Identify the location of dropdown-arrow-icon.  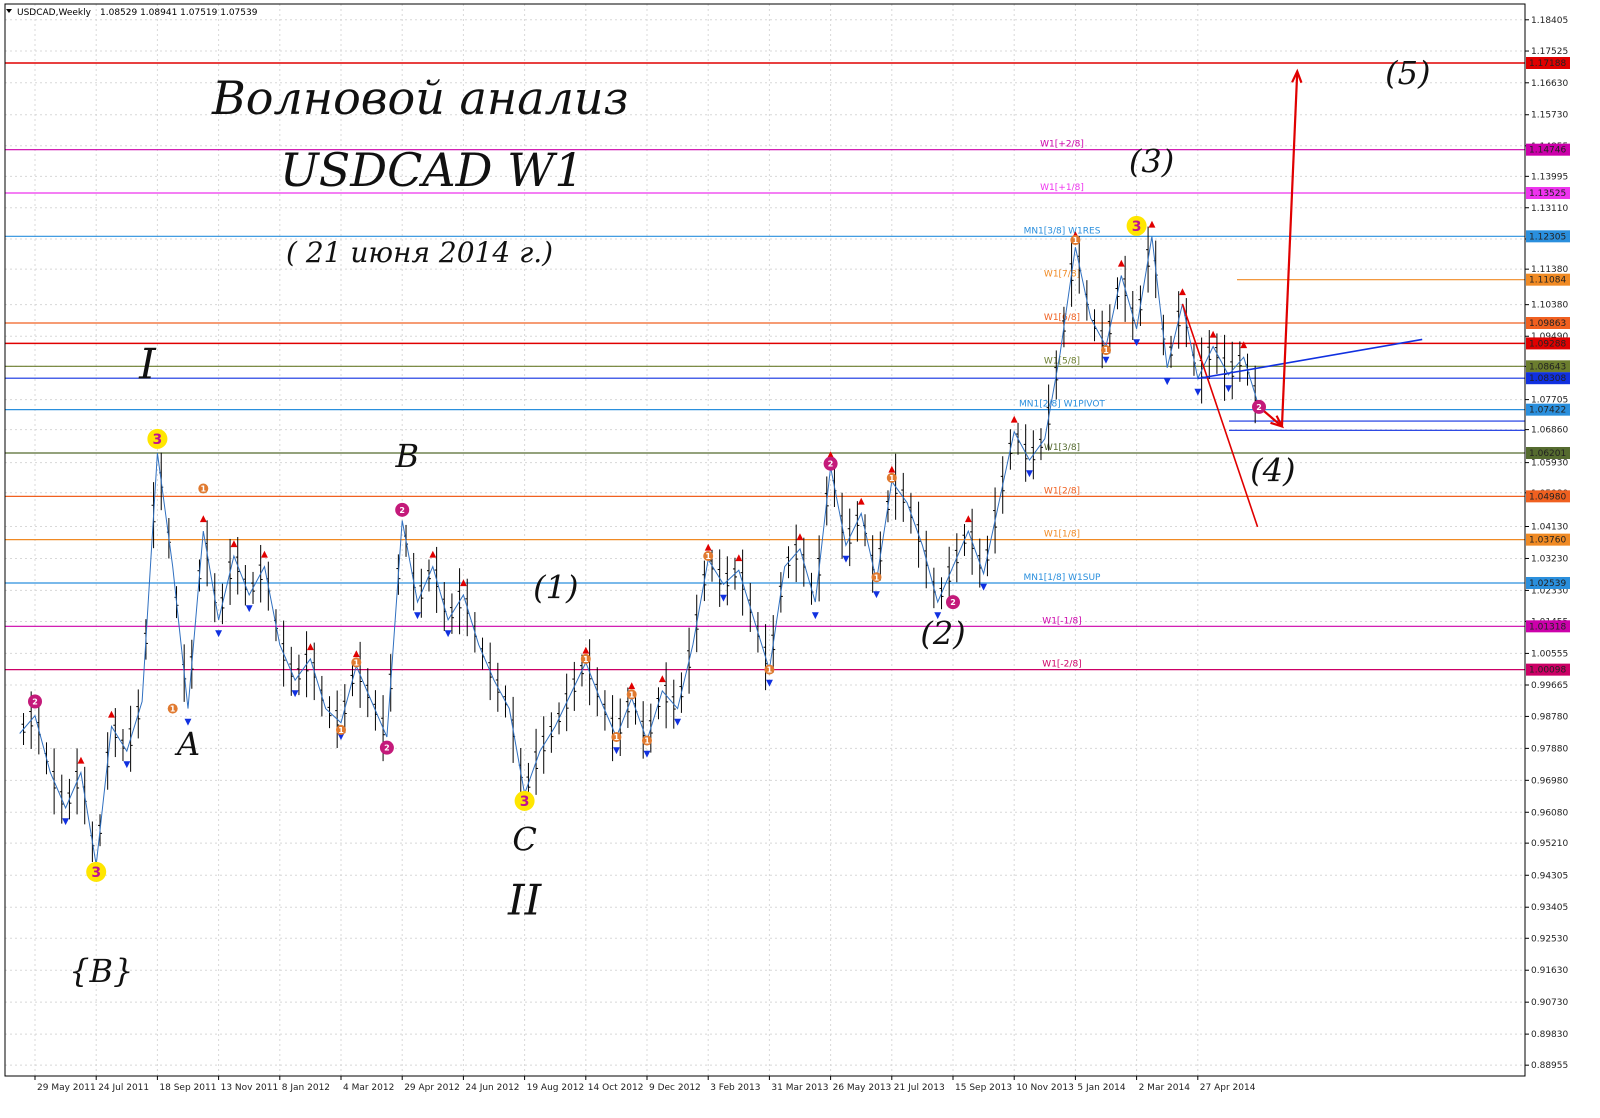
(9, 11).